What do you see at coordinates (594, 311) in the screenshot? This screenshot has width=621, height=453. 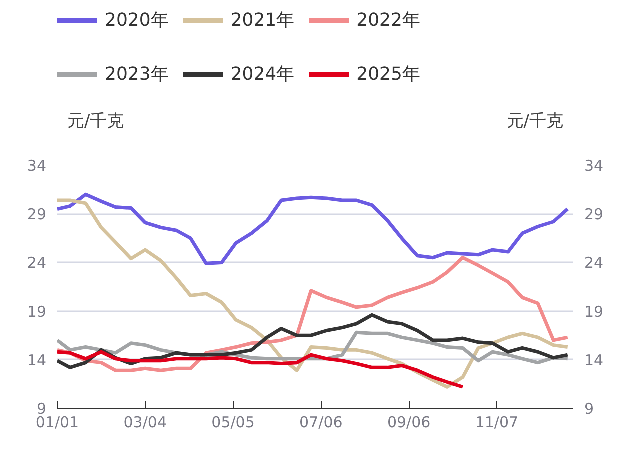 I see `y2-tick-label: 19` at bounding box center [594, 311].